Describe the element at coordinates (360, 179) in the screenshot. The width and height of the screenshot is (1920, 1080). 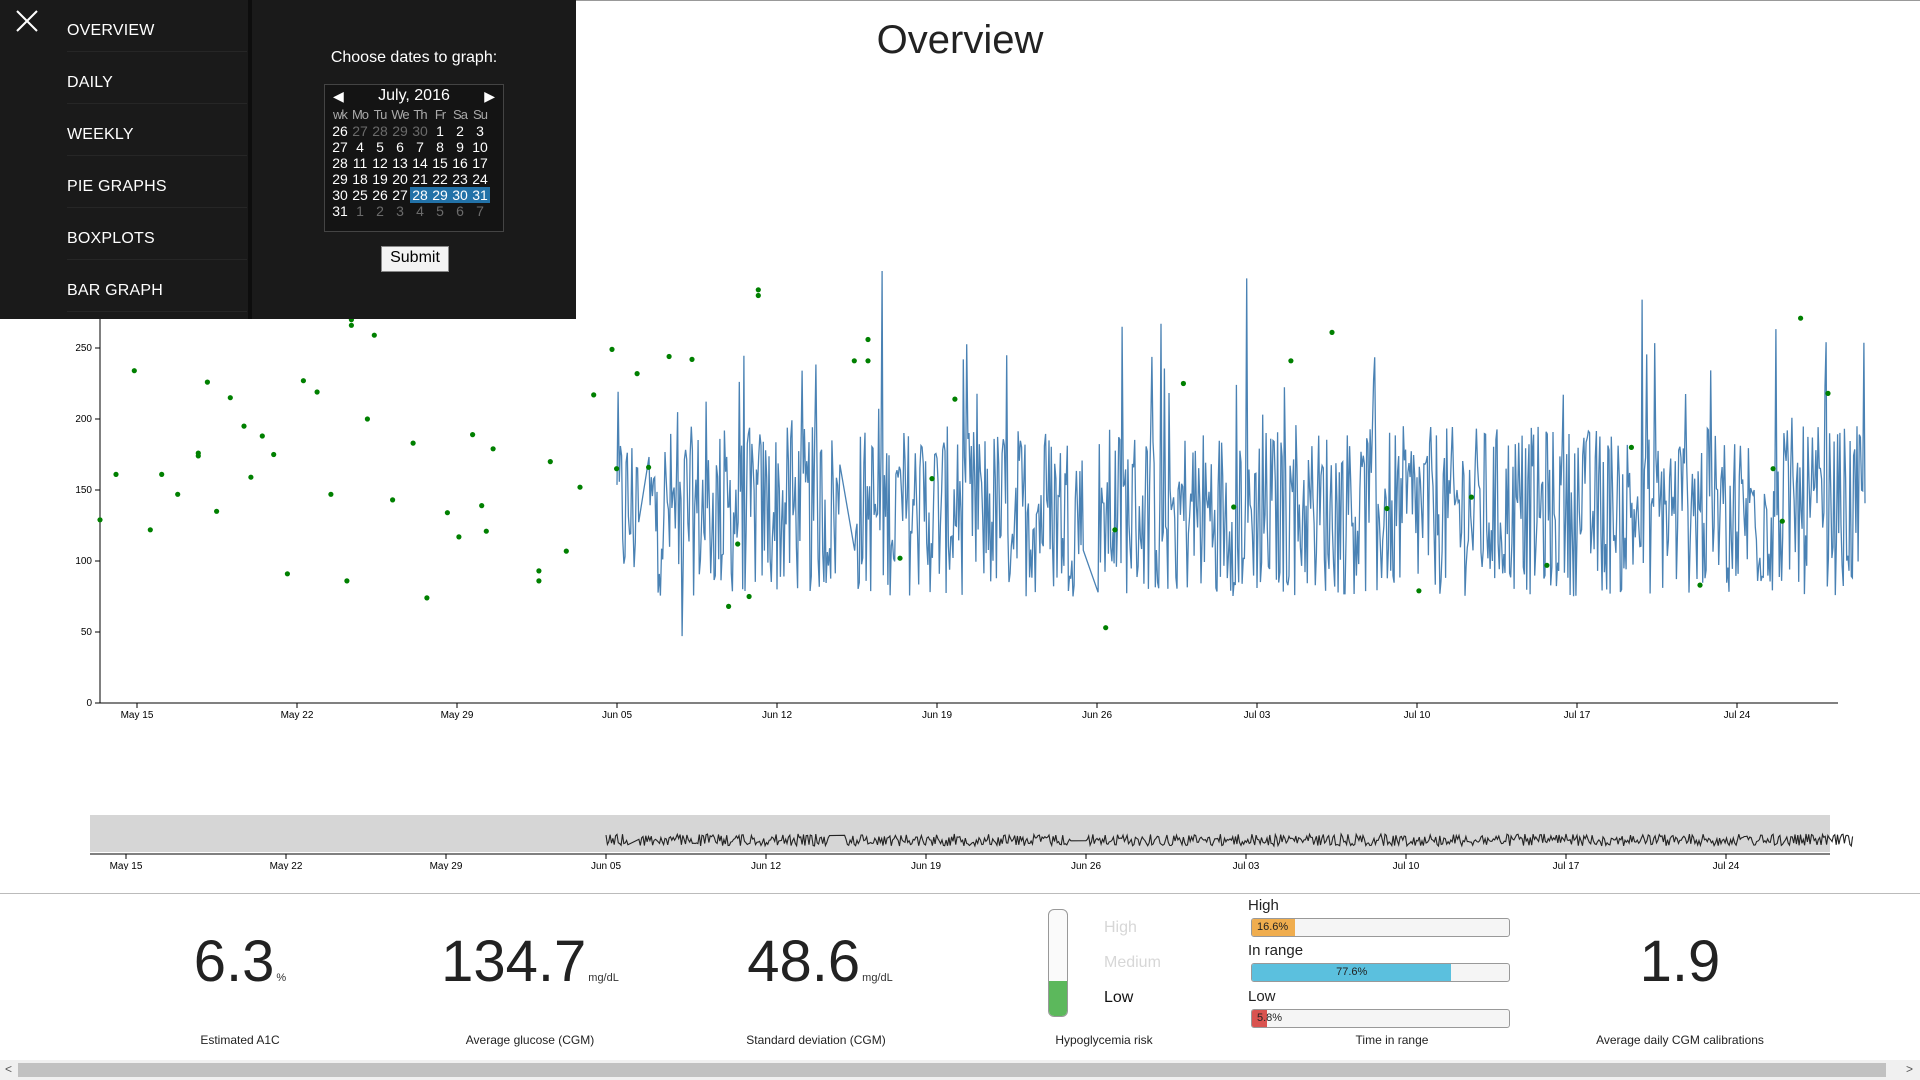
I see `calendar-day: 18` at that location.